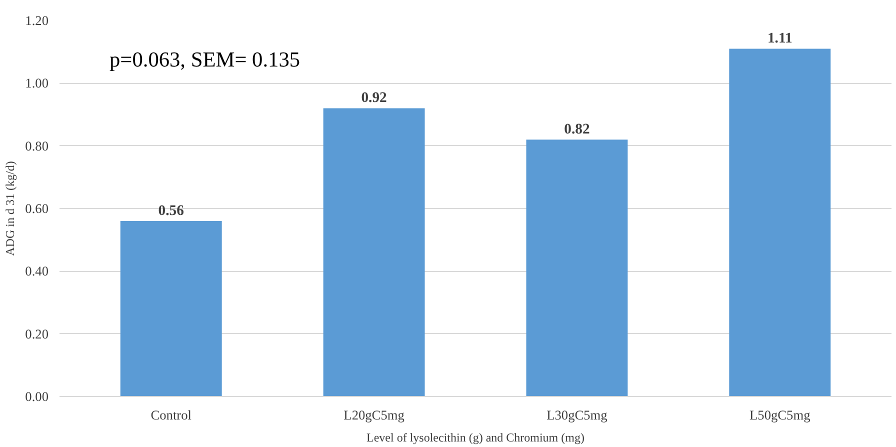 This screenshot has width=896, height=447. I want to click on annotation: p=0.063, SEM= 0.135, so click(205, 60).